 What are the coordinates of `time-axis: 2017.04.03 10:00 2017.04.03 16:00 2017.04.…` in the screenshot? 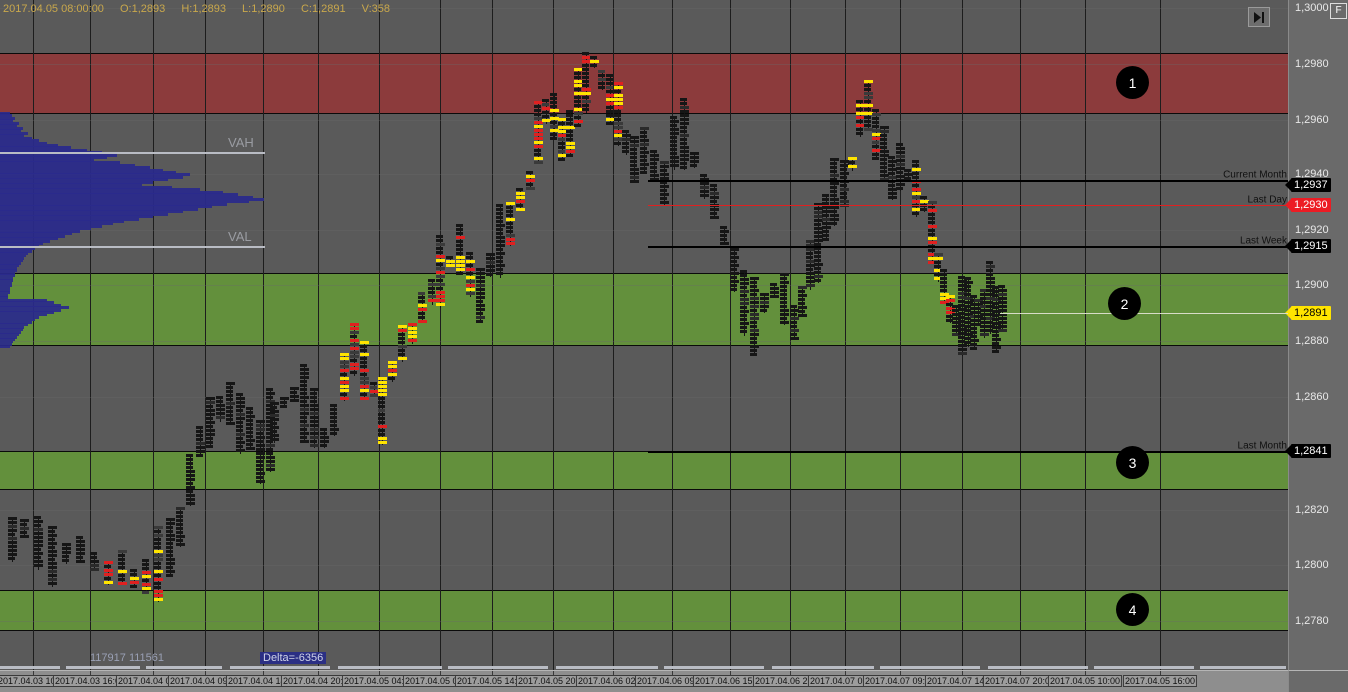 It's located at (644, 681).